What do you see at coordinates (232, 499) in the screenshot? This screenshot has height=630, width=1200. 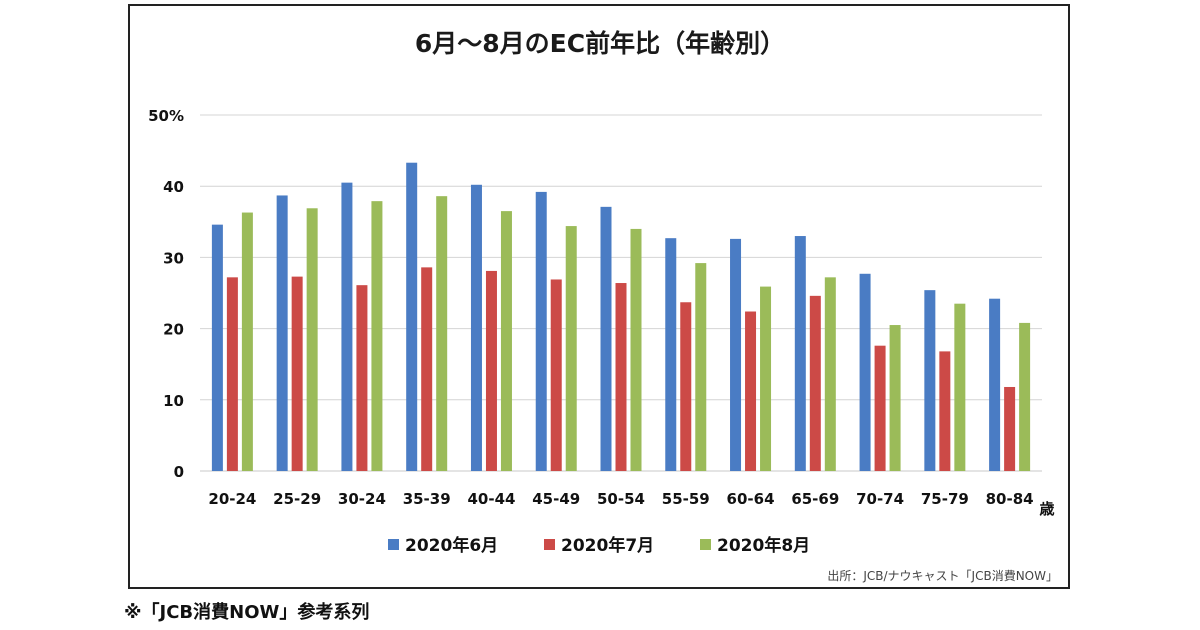 I see `x-tick-label: 20-24` at bounding box center [232, 499].